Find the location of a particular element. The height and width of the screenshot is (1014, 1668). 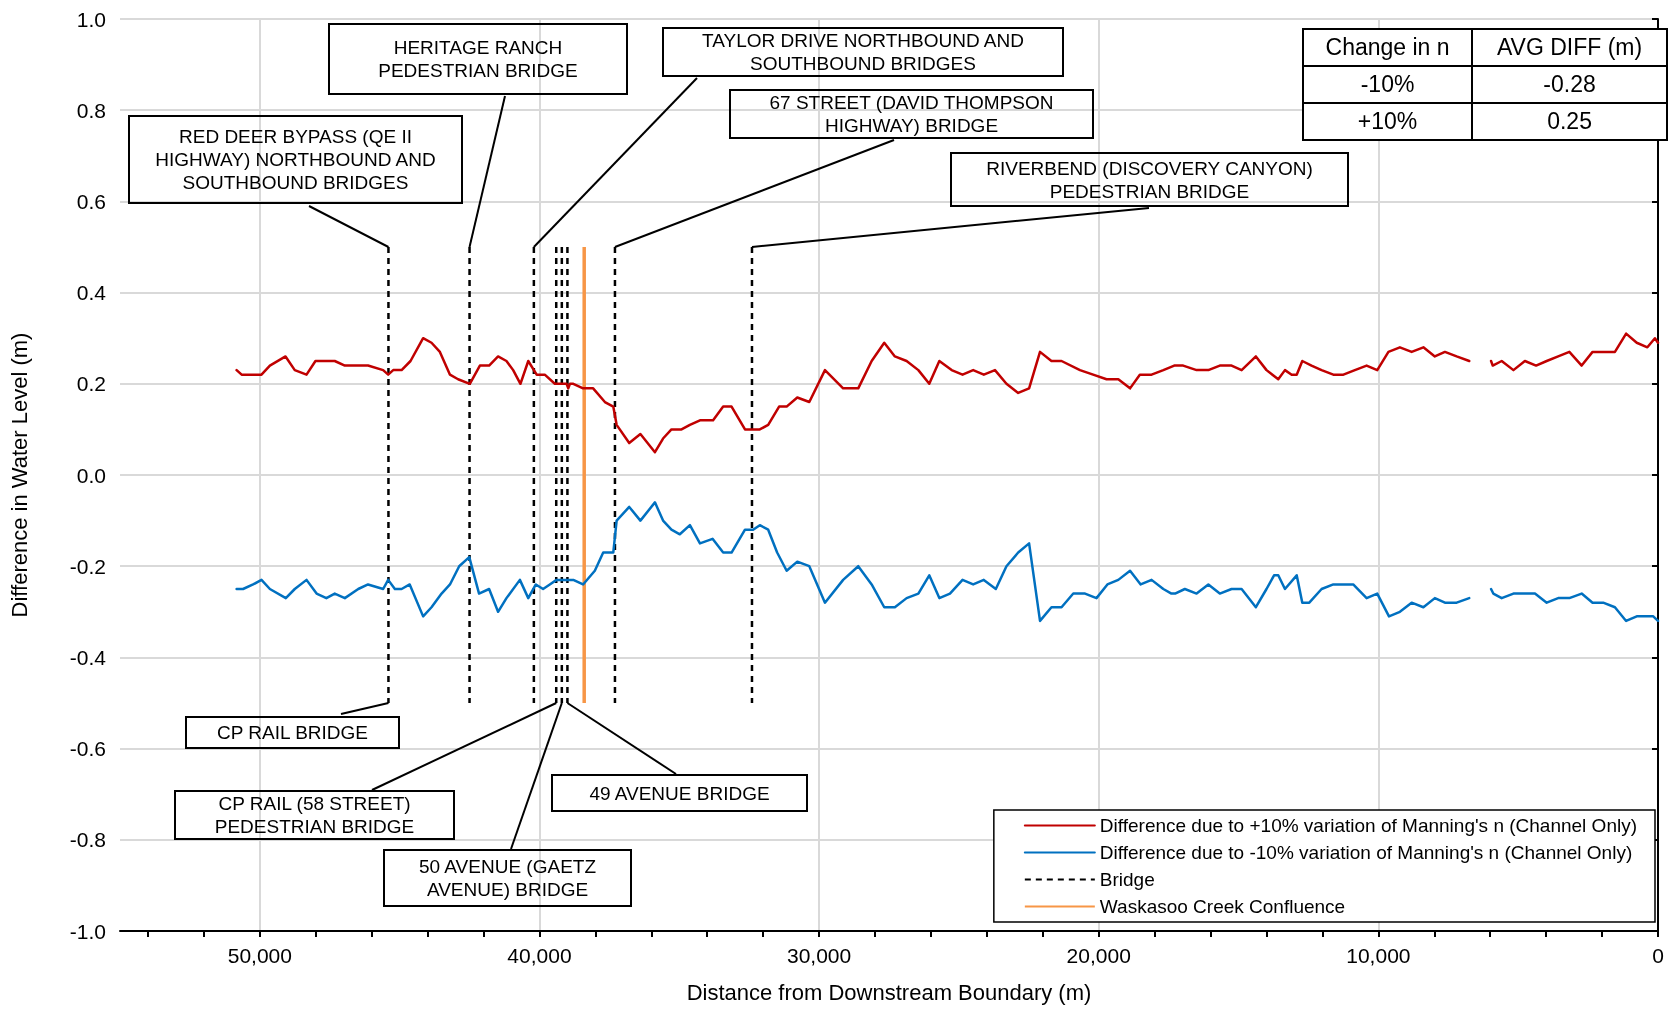

y-tick-label: 1.0 is located at coordinates (91, 19).